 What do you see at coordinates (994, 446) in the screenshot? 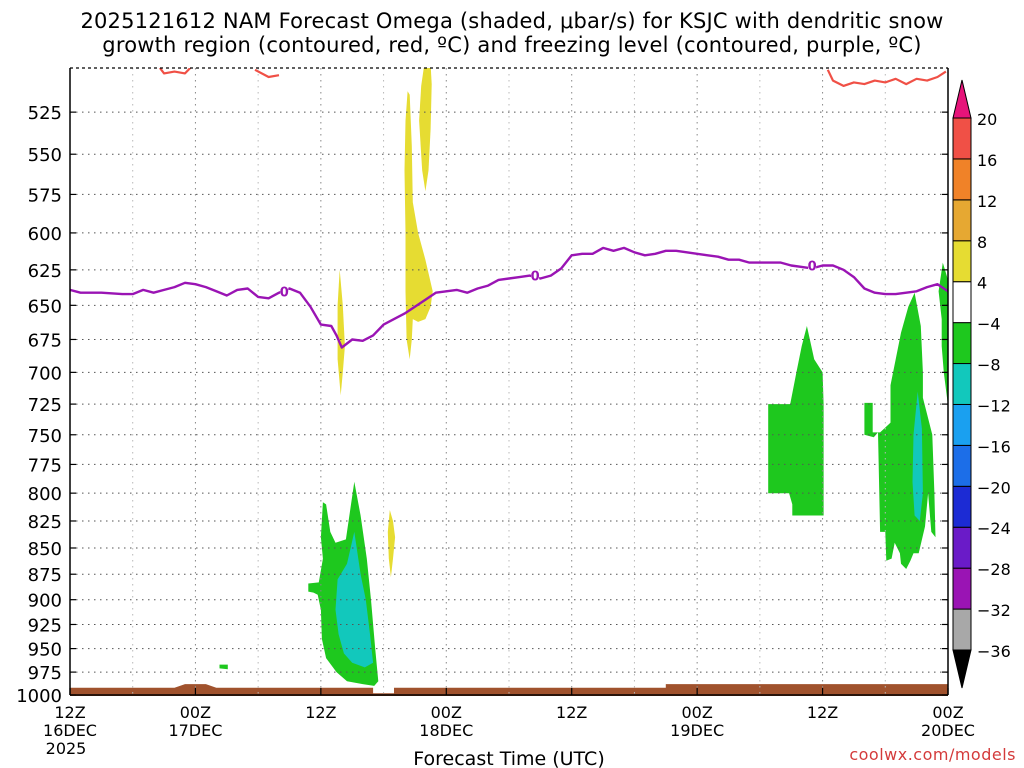
I see `colorbar-level-label-5: −16` at bounding box center [994, 446].